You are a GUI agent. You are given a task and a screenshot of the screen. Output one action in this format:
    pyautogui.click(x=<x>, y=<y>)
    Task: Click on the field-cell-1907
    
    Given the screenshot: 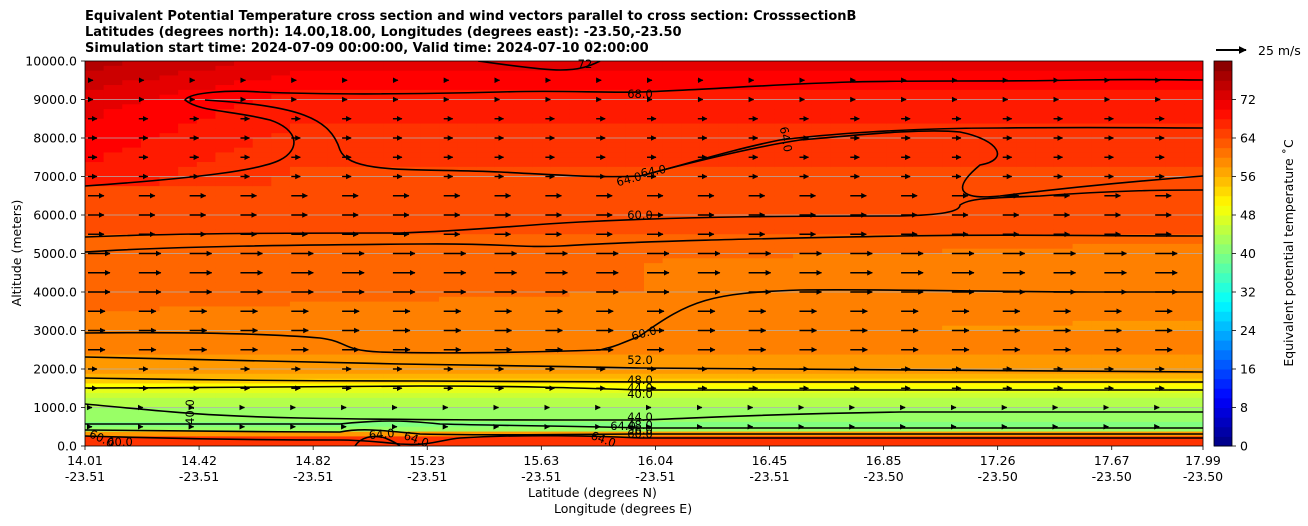 What is the action you would take?
    pyautogui.click(x=523, y=386)
    